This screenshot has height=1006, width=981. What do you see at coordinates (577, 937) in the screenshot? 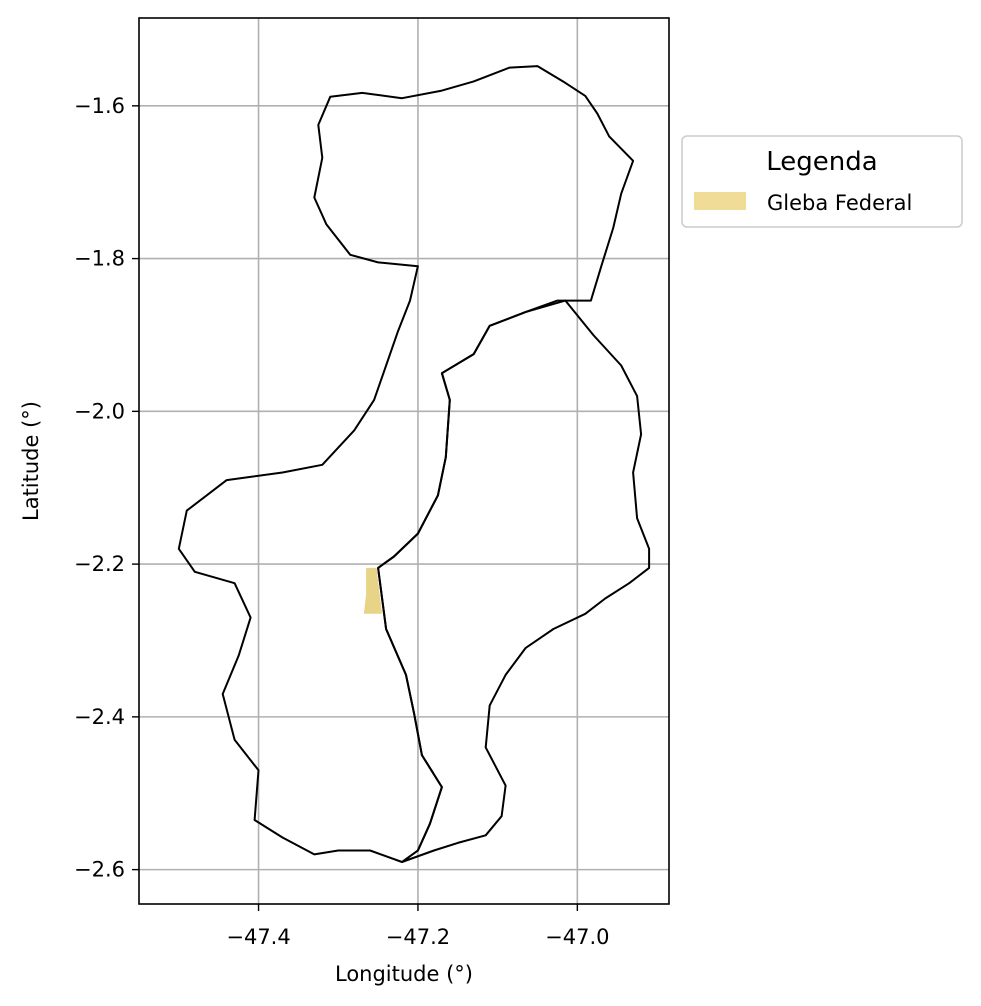
I see `x-tick-label-2: −47.0` at bounding box center [577, 937].